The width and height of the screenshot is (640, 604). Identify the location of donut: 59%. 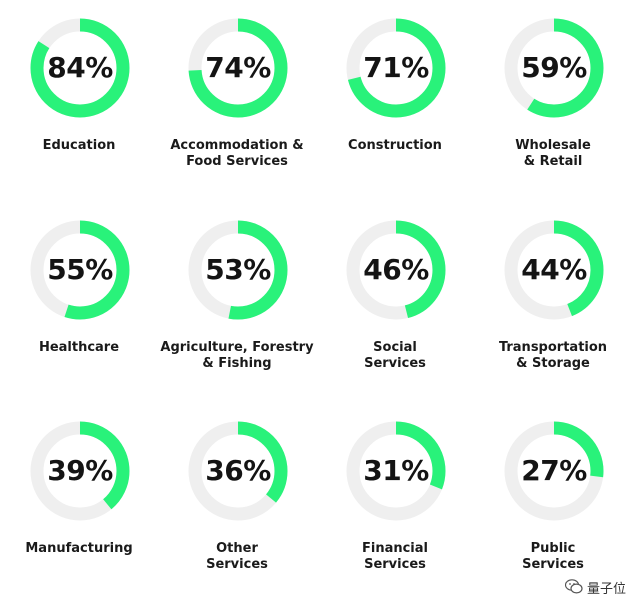
(554, 68).